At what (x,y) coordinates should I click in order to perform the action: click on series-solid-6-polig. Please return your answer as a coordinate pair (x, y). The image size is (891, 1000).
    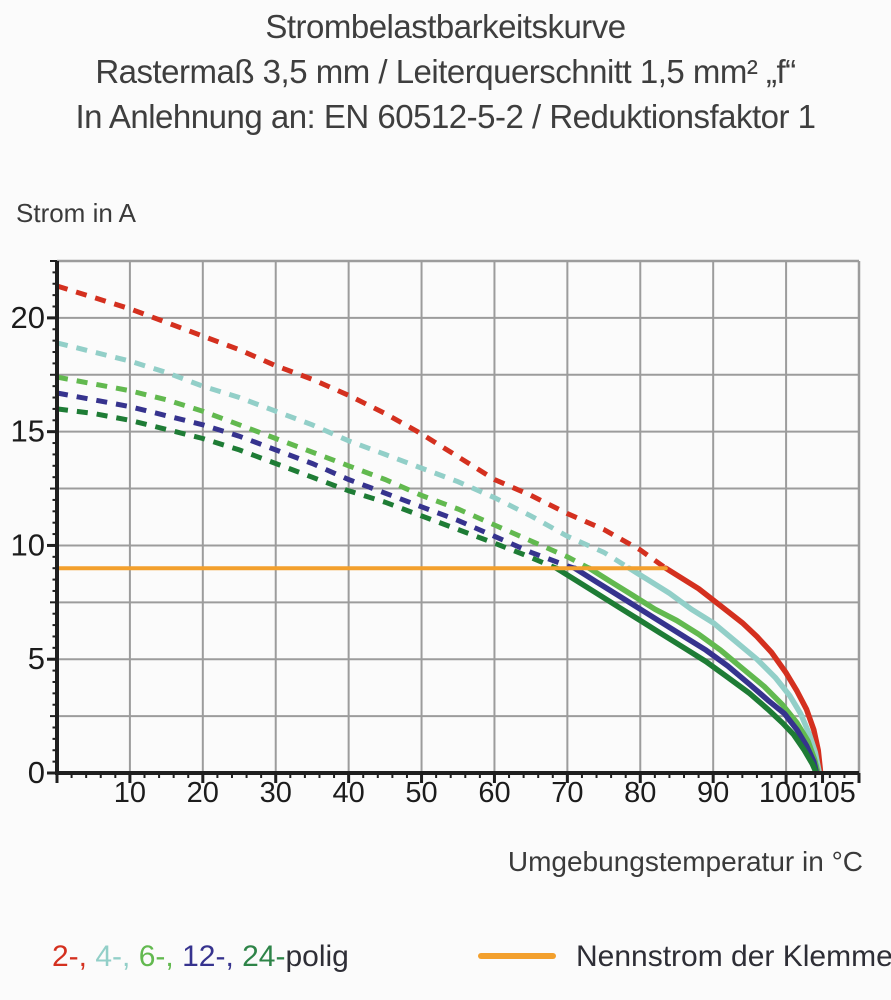
    Looking at the image, I should click on (703, 669).